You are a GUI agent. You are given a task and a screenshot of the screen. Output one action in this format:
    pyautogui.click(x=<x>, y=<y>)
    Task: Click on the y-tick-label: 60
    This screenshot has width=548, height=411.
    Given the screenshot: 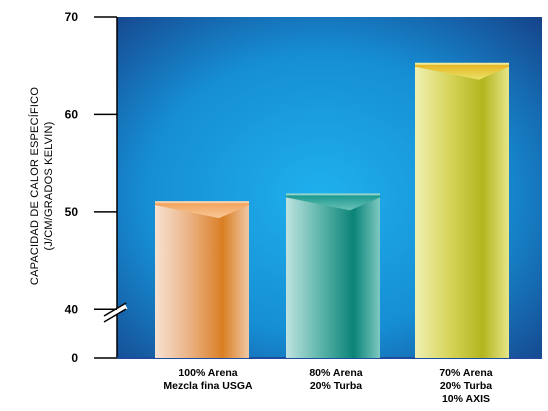 What is the action you would take?
    pyautogui.click(x=72, y=114)
    